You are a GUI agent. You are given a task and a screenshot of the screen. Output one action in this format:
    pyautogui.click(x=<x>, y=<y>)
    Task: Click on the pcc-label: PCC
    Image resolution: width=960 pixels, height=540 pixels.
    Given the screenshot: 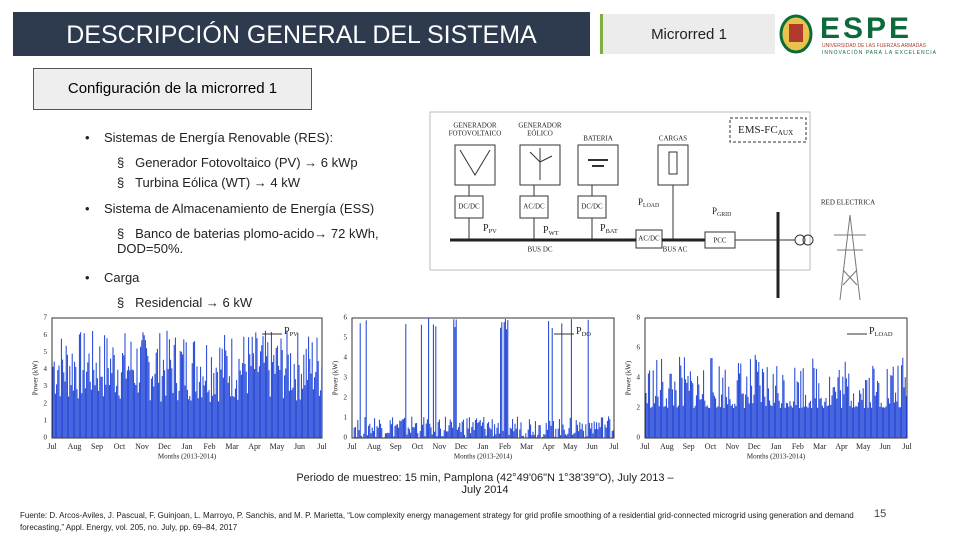 What is the action you would take?
    pyautogui.click(x=720, y=241)
    